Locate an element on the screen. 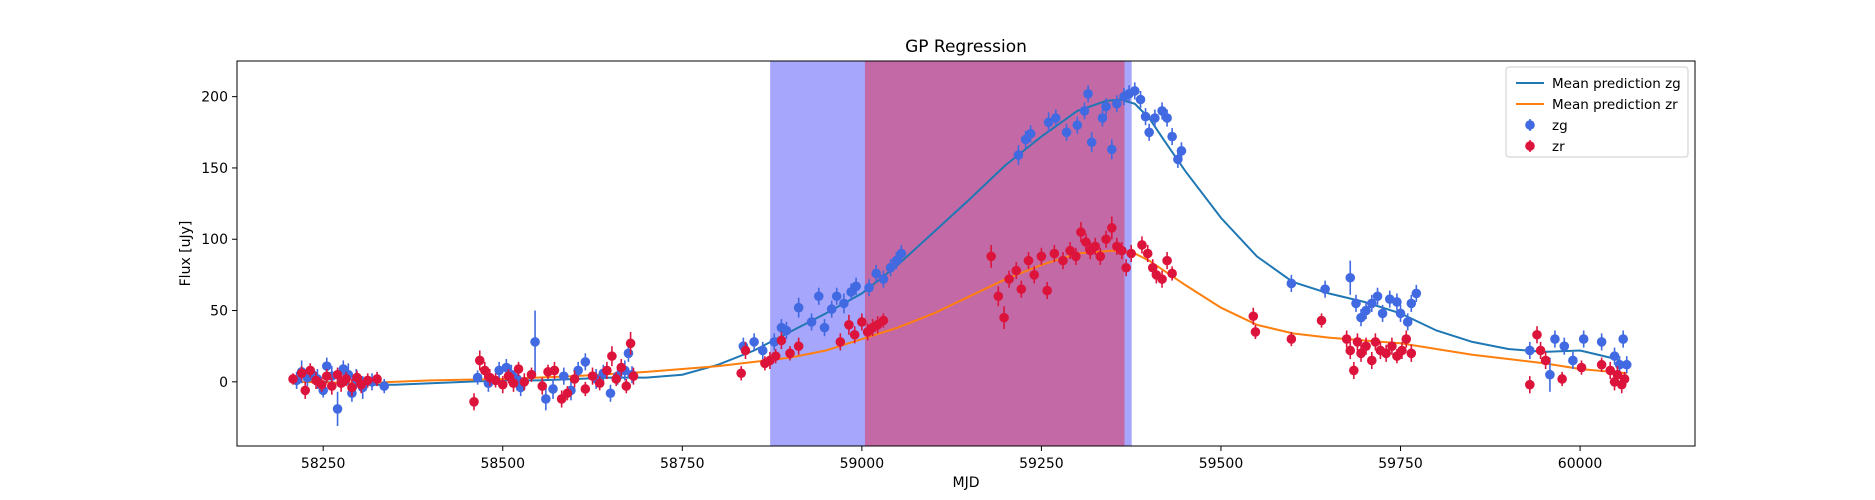 This screenshot has height=500, width=1875. x-axis-label: MJD is located at coordinates (966, 483).